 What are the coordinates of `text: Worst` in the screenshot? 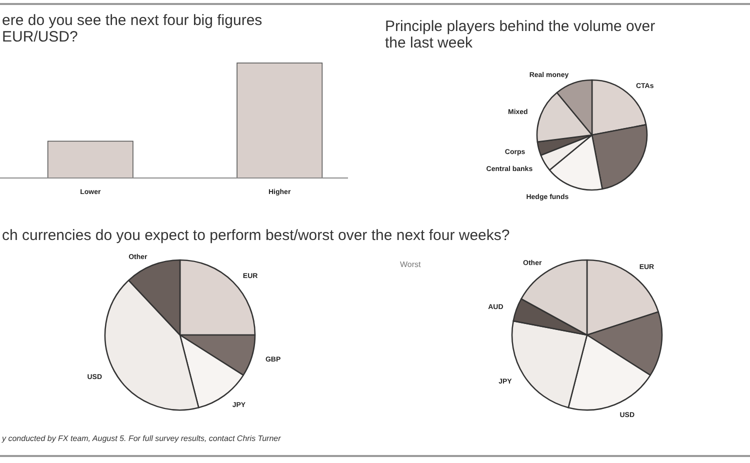 It's located at (411, 264).